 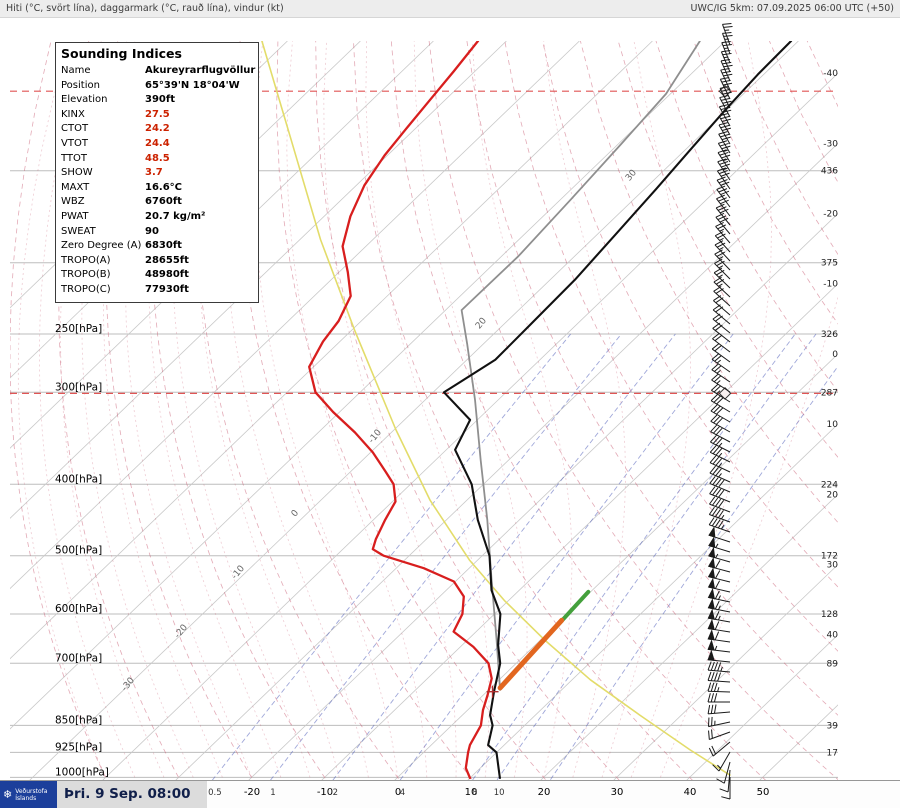 I want to click on index-label: WBZ, so click(x=73, y=202).